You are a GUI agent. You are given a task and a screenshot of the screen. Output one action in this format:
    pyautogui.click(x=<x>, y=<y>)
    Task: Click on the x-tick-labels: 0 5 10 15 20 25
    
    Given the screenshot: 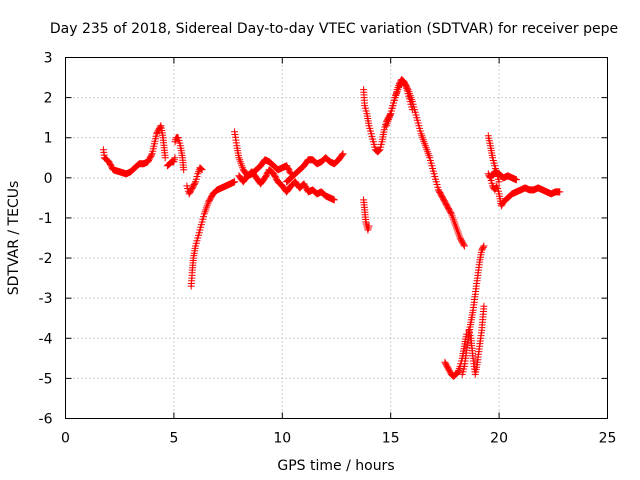 What is the action you would take?
    pyautogui.click(x=338, y=439)
    